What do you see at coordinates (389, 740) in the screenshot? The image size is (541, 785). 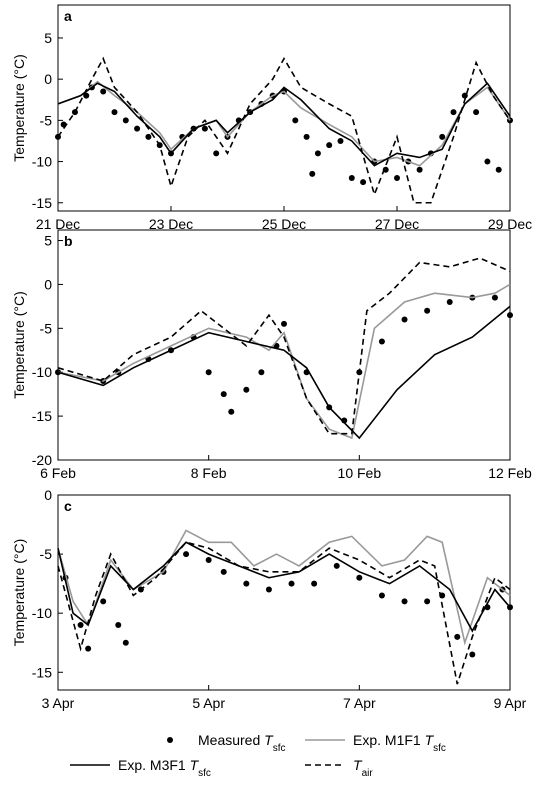 I see `legend-text: Exp. M1F1` at bounding box center [389, 740].